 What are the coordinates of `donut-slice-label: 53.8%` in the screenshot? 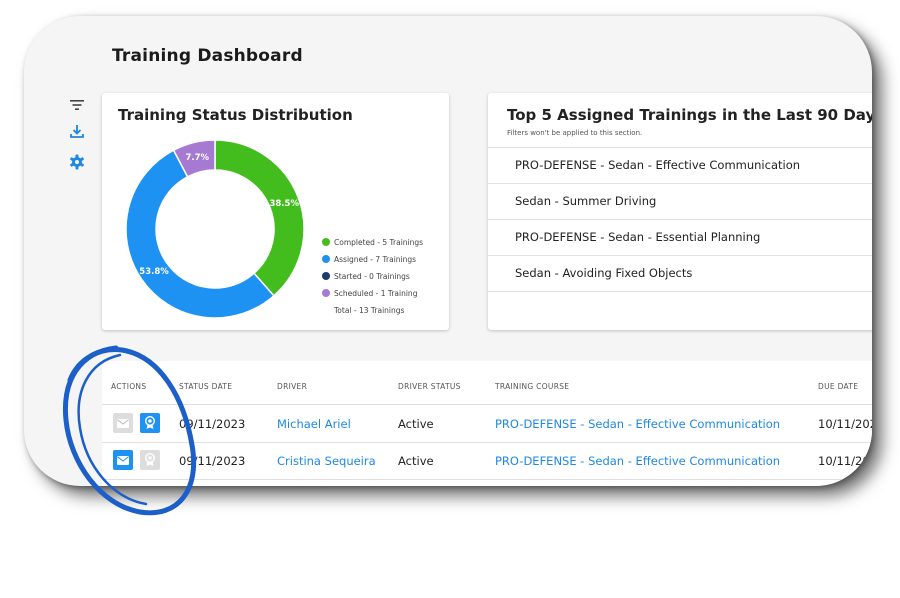 It's located at (154, 272).